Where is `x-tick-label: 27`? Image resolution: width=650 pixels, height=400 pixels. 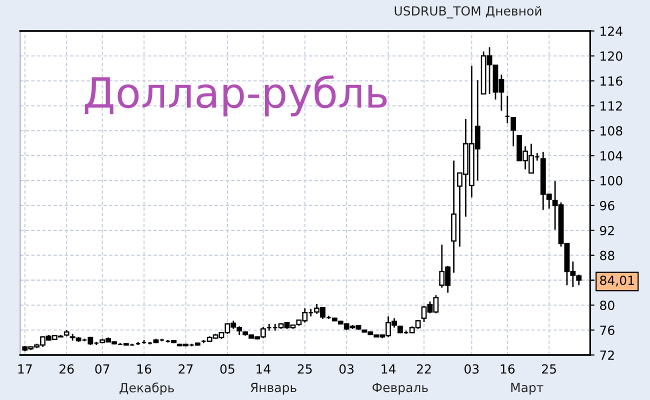
x-tick-label: 27 is located at coordinates (185, 369).